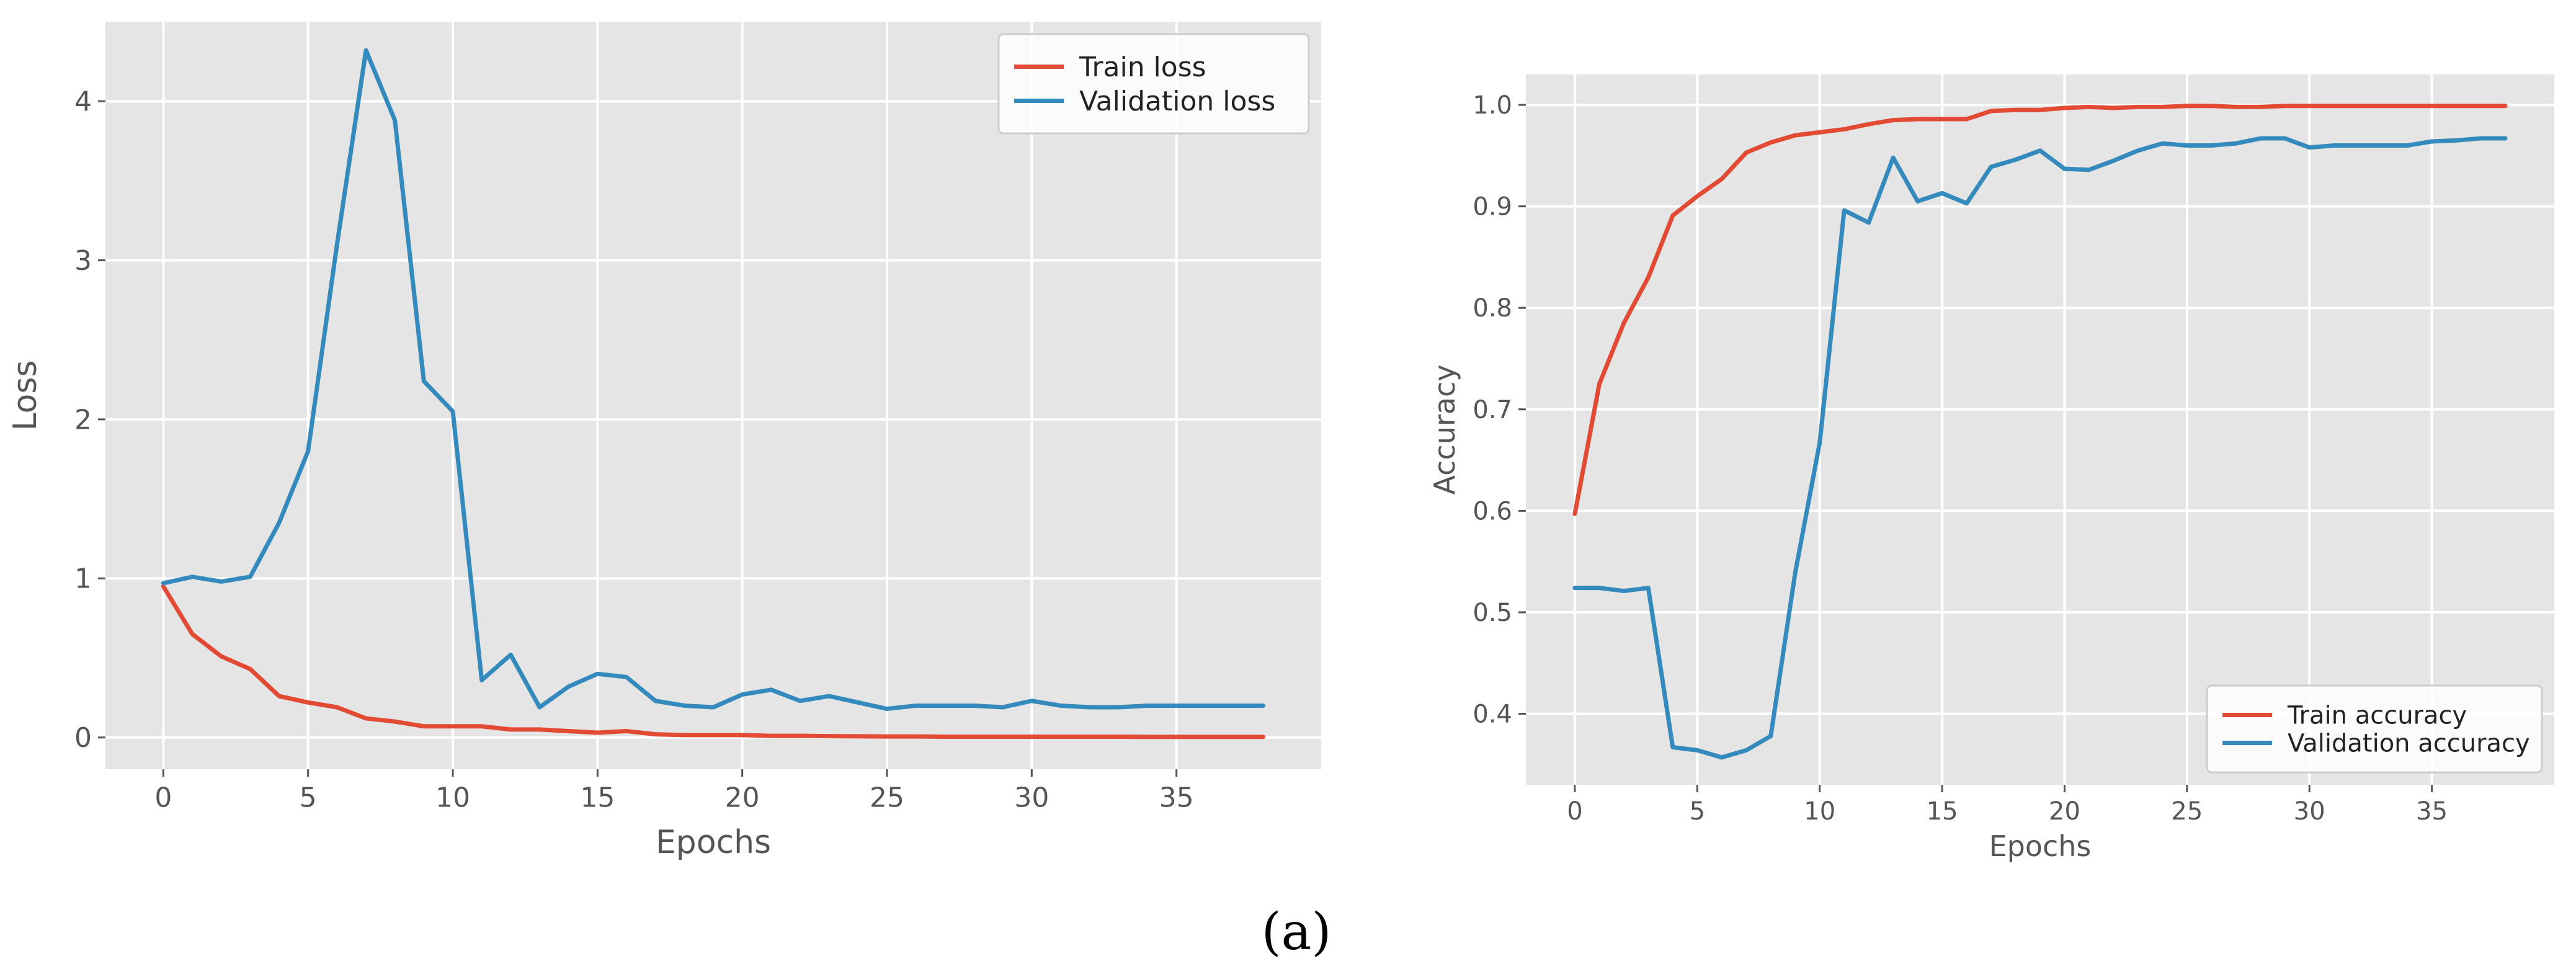 Image resolution: width=2576 pixels, height=974 pixels. What do you see at coordinates (1493, 207) in the screenshot?
I see `y-tick-label: 0.9` at bounding box center [1493, 207].